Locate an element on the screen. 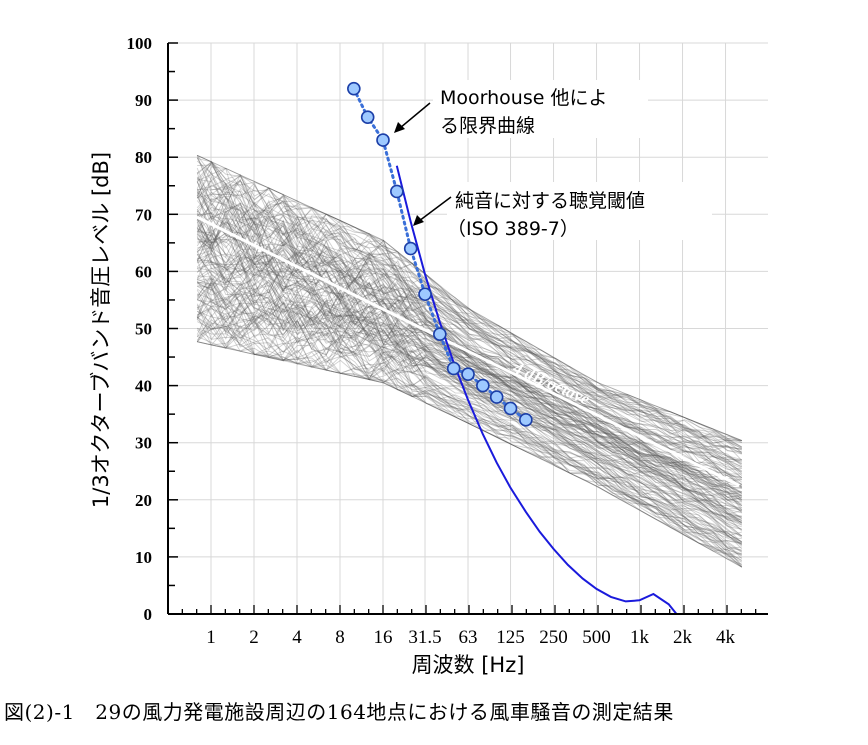 The width and height of the screenshot is (868, 745). x-tick-label: 8 is located at coordinates (340, 637).